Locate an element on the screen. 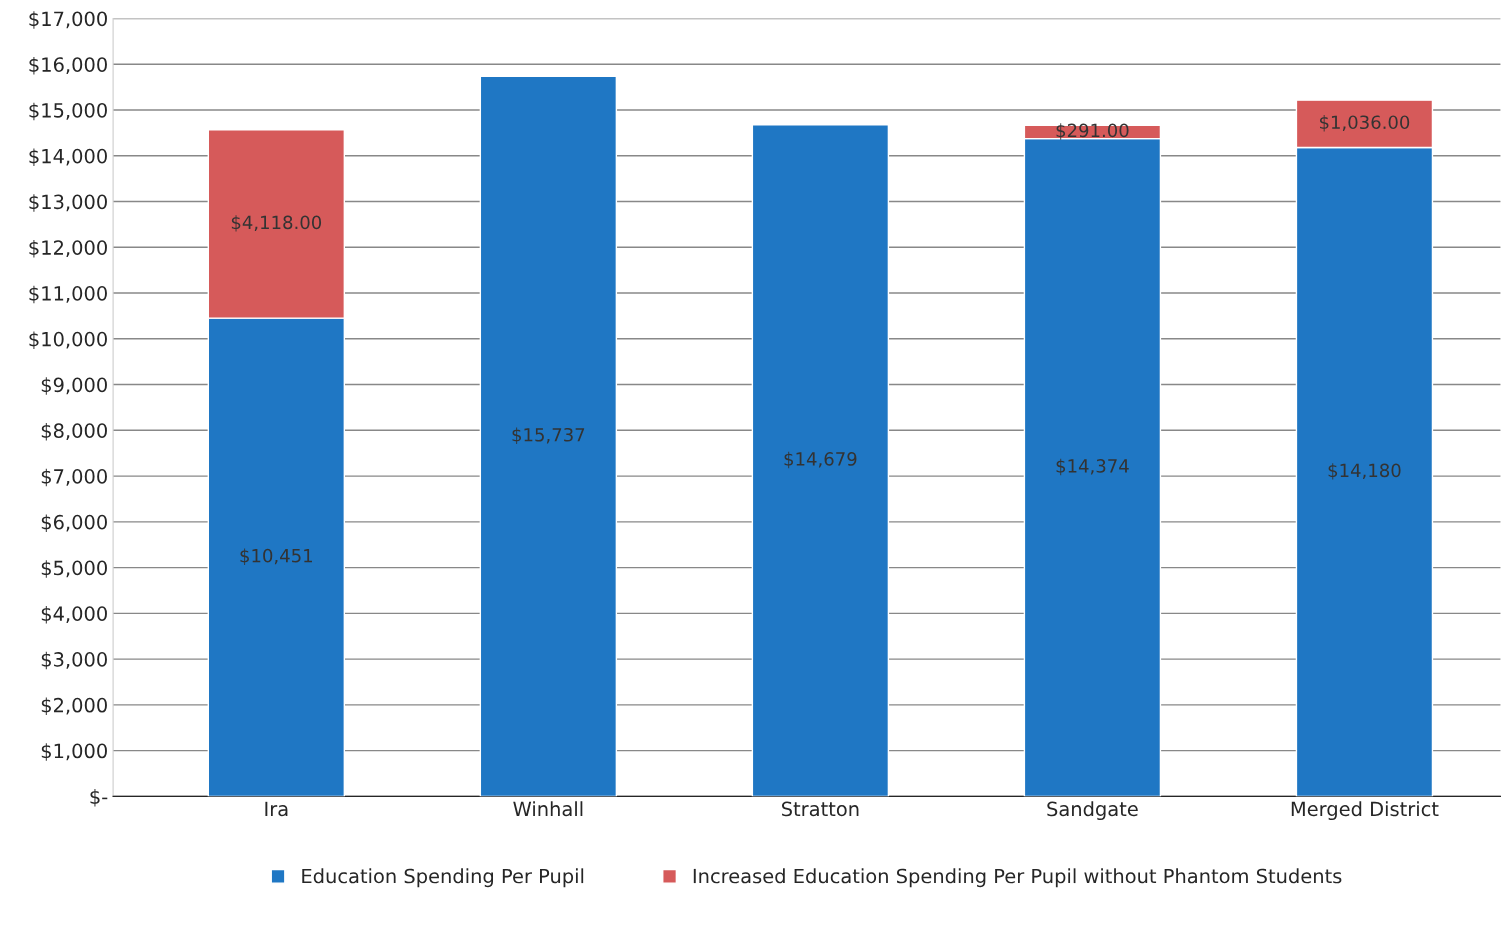  x-tick-label: Stratton is located at coordinates (820, 809).